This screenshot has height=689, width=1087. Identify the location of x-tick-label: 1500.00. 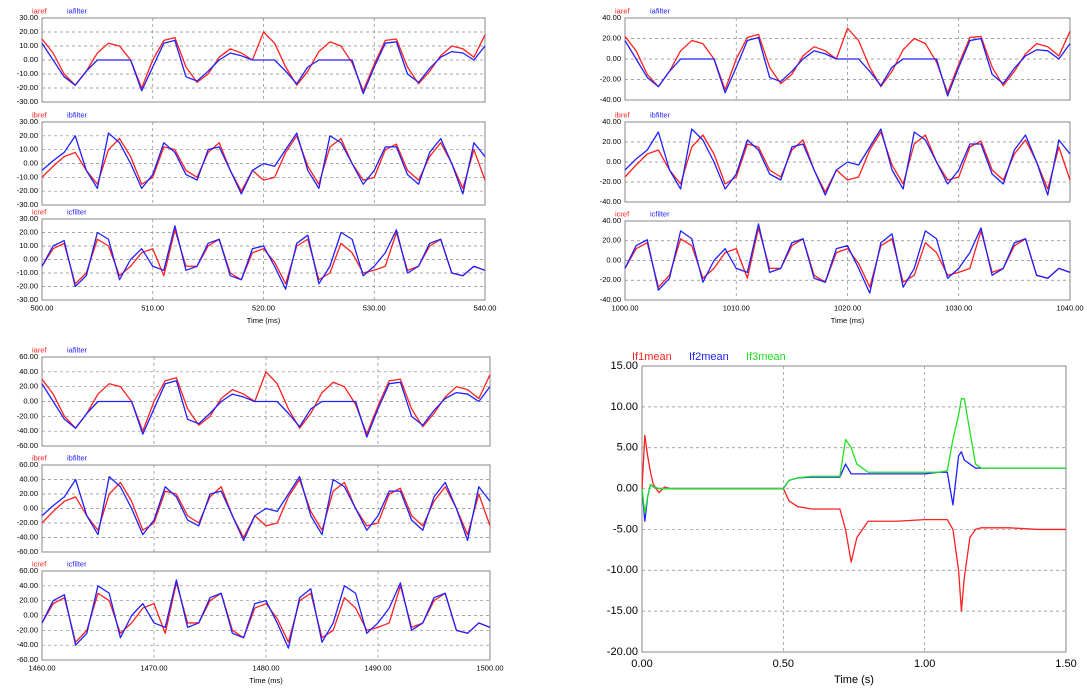
(489, 667).